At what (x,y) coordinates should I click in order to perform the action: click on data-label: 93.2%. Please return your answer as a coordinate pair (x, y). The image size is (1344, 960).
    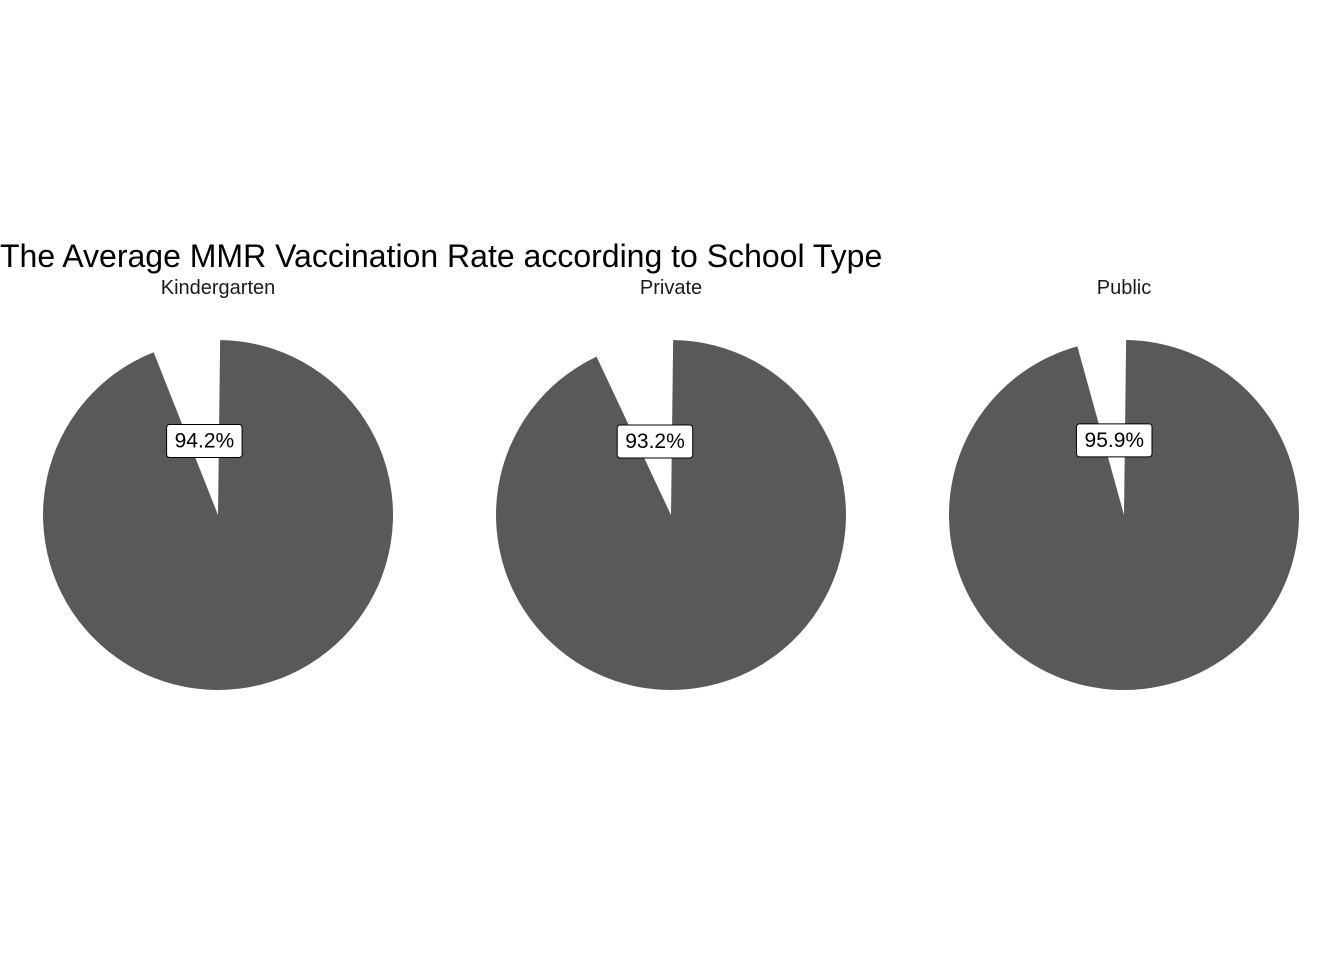
    Looking at the image, I should click on (655, 441).